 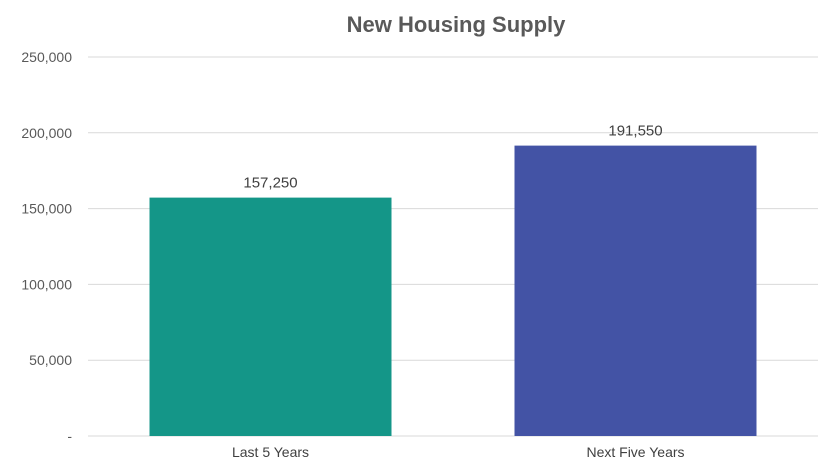 What do you see at coordinates (46, 57) in the screenshot?
I see `y-tick-label: 250,000` at bounding box center [46, 57].